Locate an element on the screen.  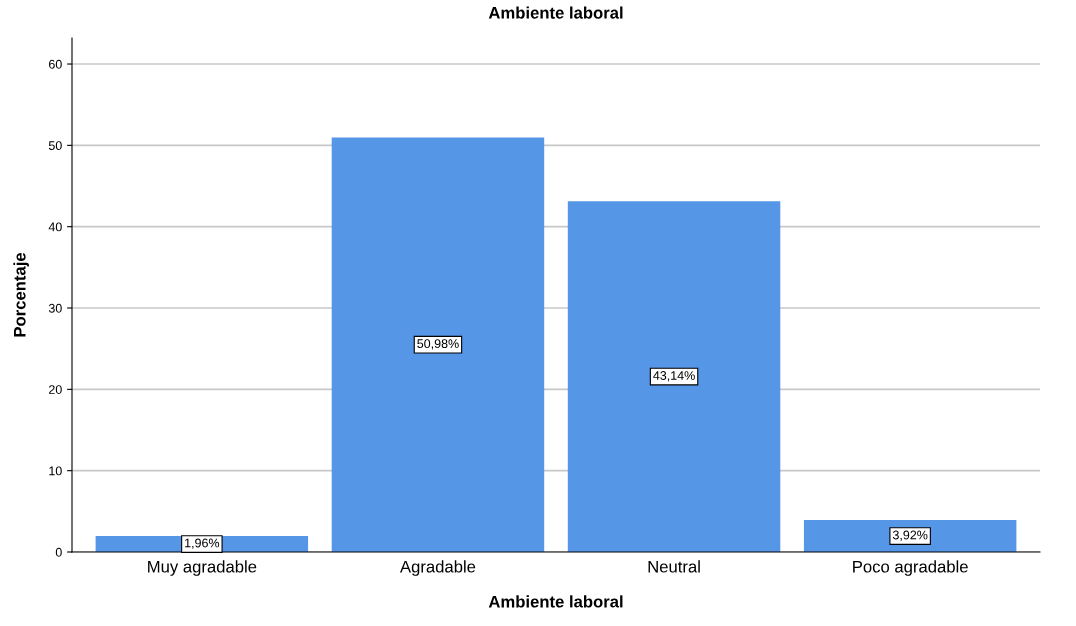
y-tick-label: 10 is located at coordinates (55, 471).